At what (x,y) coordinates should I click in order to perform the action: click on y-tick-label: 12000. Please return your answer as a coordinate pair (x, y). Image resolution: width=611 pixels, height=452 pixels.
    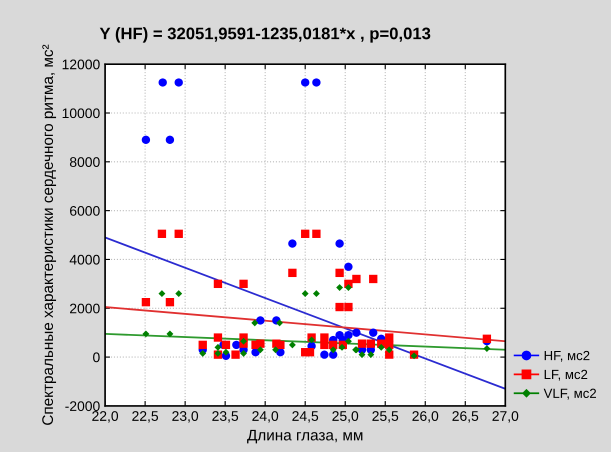
    Looking at the image, I should click on (81, 65).